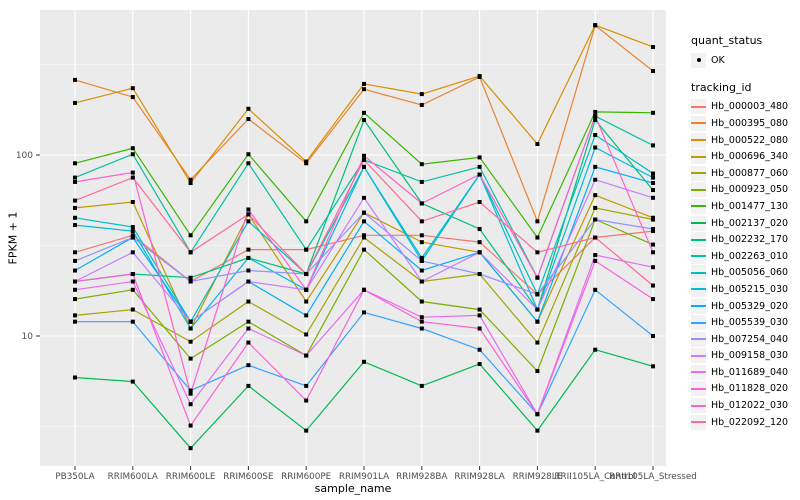  Describe the element at coordinates (698, 60) in the screenshot. I see `ok-point-icon` at that location.